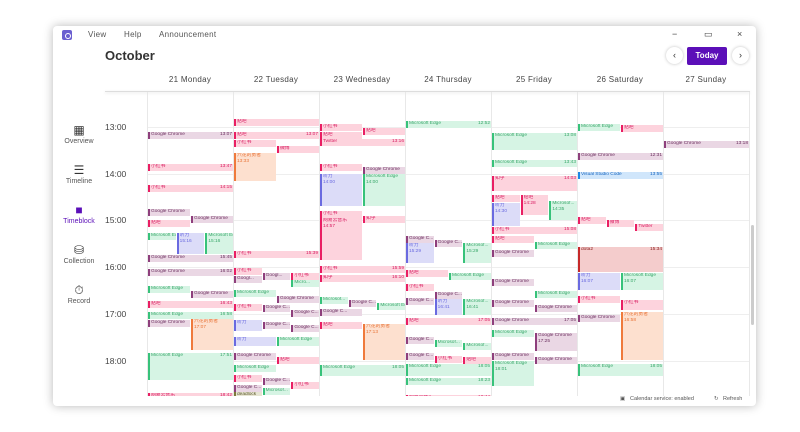  I want to click on prev-week-button: ‹, so click(674, 55).